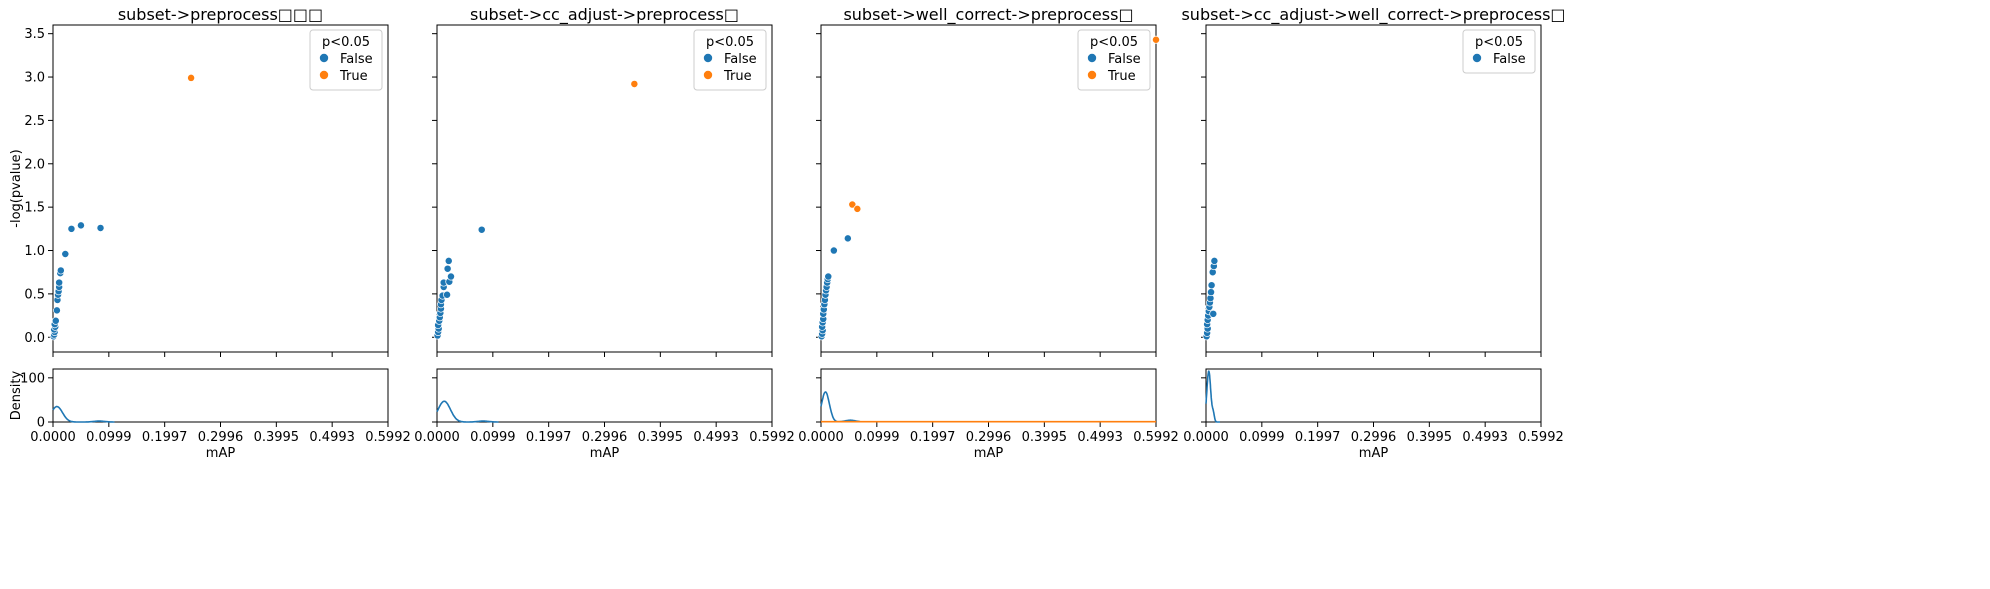 The height and width of the screenshot is (589, 1990). What do you see at coordinates (604, 15) in the screenshot?
I see `panel-title: subset->cc_adjust->preprocess□` at bounding box center [604, 15].